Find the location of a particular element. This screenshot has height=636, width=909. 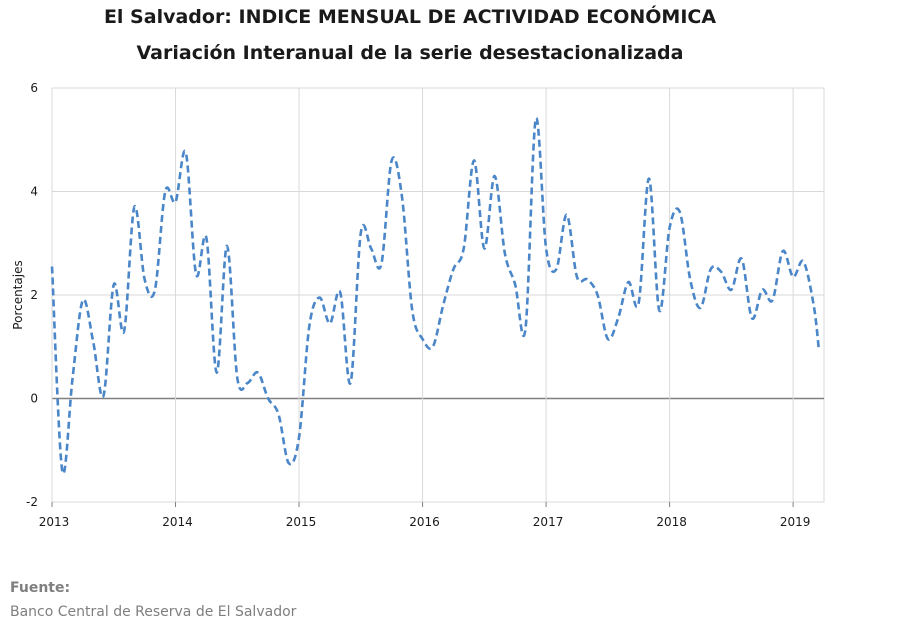

x-tick-label: 2019 is located at coordinates (795, 522).